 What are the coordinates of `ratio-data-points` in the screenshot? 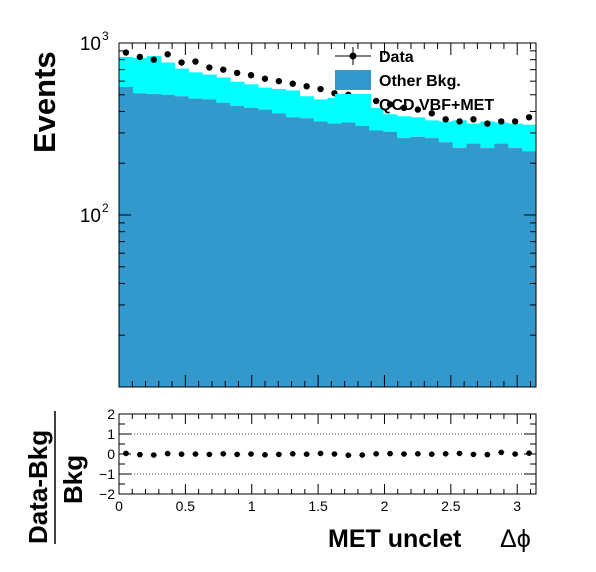 It's located at (327, 454).